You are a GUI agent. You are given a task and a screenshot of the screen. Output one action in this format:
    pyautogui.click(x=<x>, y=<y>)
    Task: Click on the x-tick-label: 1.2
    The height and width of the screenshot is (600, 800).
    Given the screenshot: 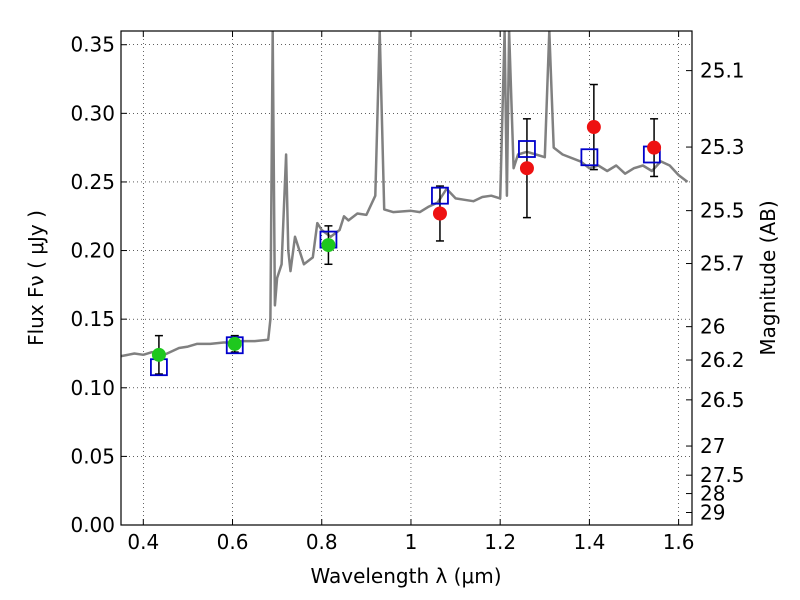 What is the action you would take?
    pyautogui.click(x=500, y=542)
    